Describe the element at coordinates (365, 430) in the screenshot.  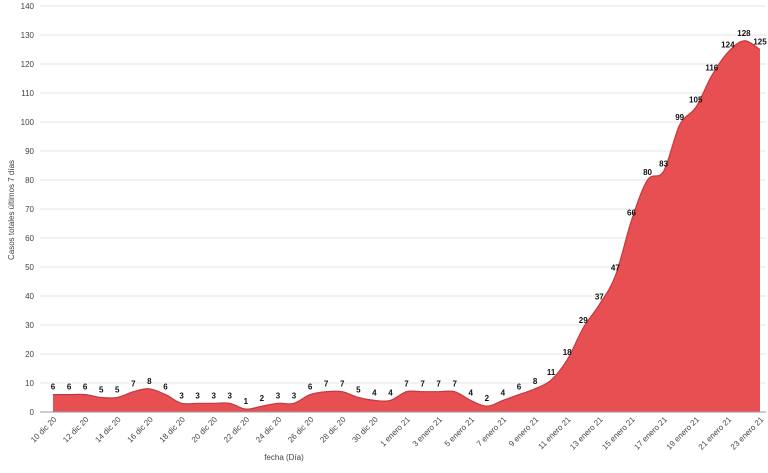
I see `x-tick-label: 30 dic 20` at that location.